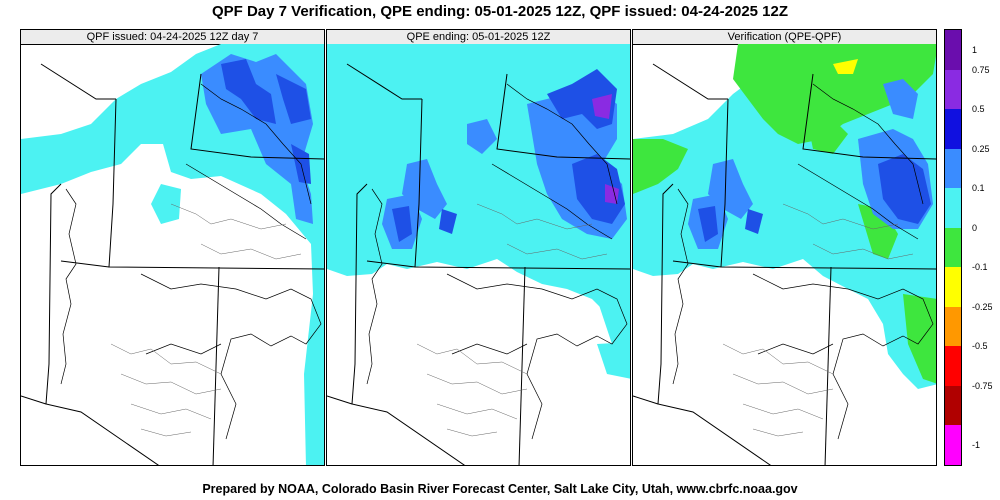 This screenshot has width=1000, height=500. I want to click on colorbar-tick-label: 0.25, so click(981, 148).